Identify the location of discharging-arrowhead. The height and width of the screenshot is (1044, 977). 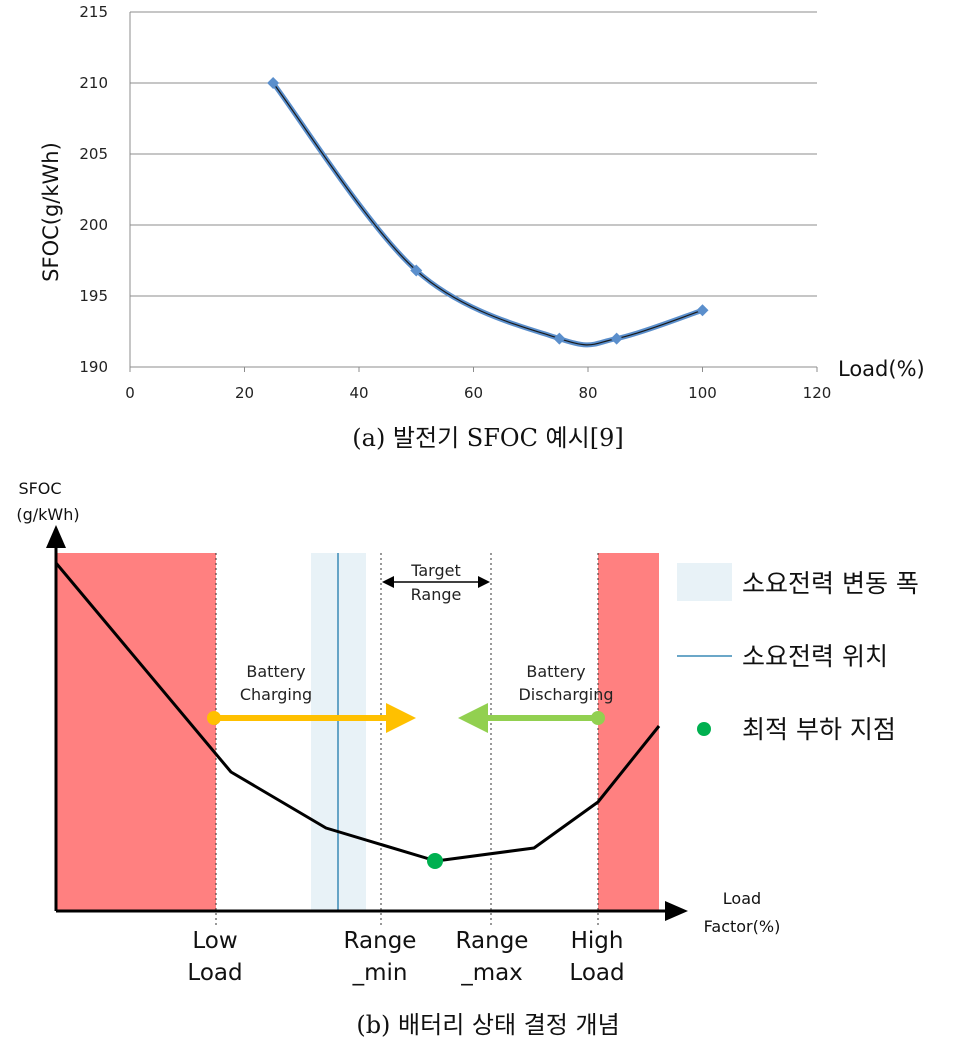
(473, 718).